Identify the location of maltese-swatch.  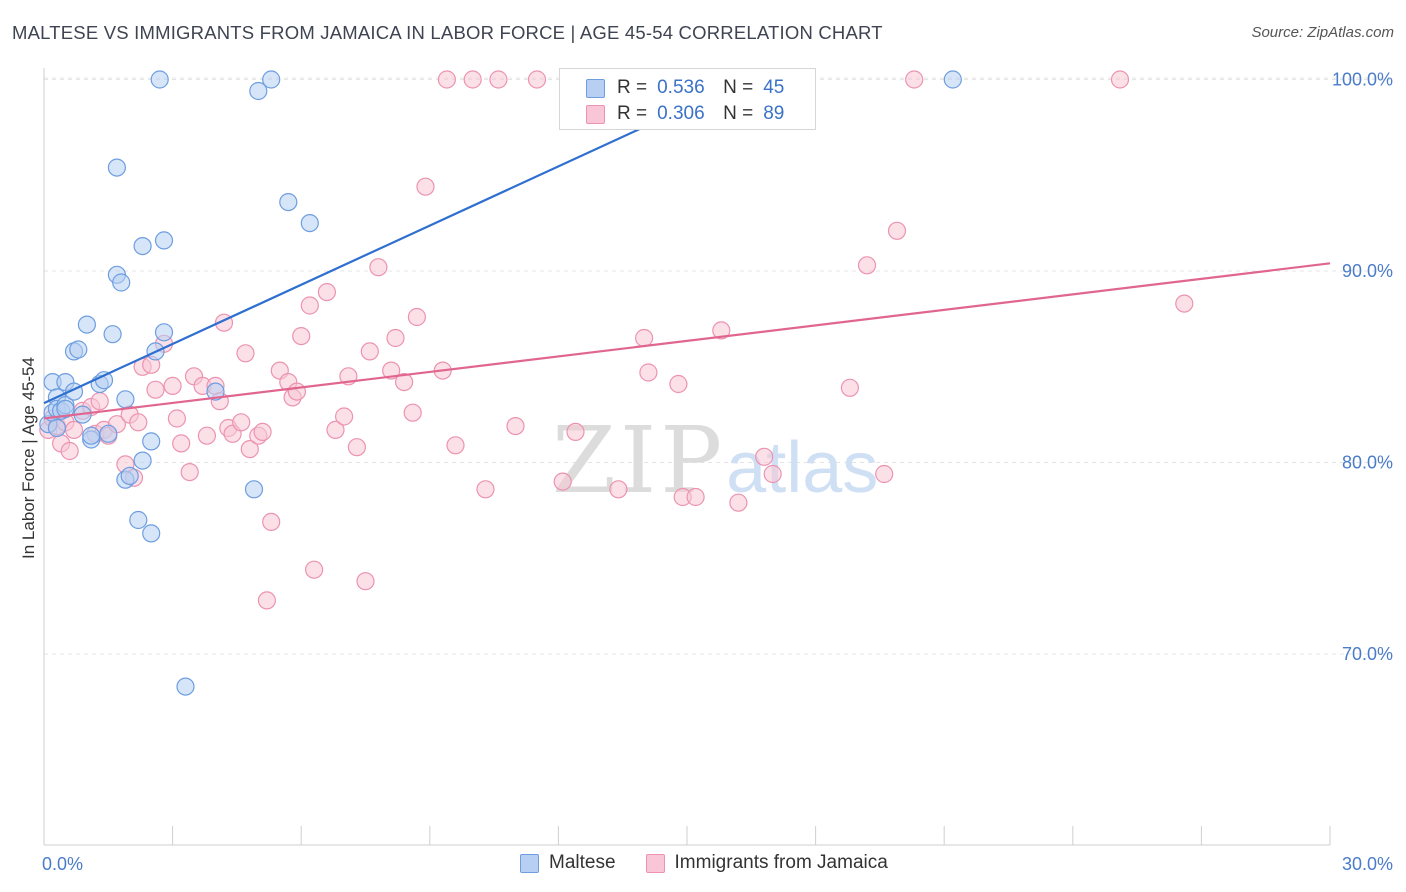
(529, 863).